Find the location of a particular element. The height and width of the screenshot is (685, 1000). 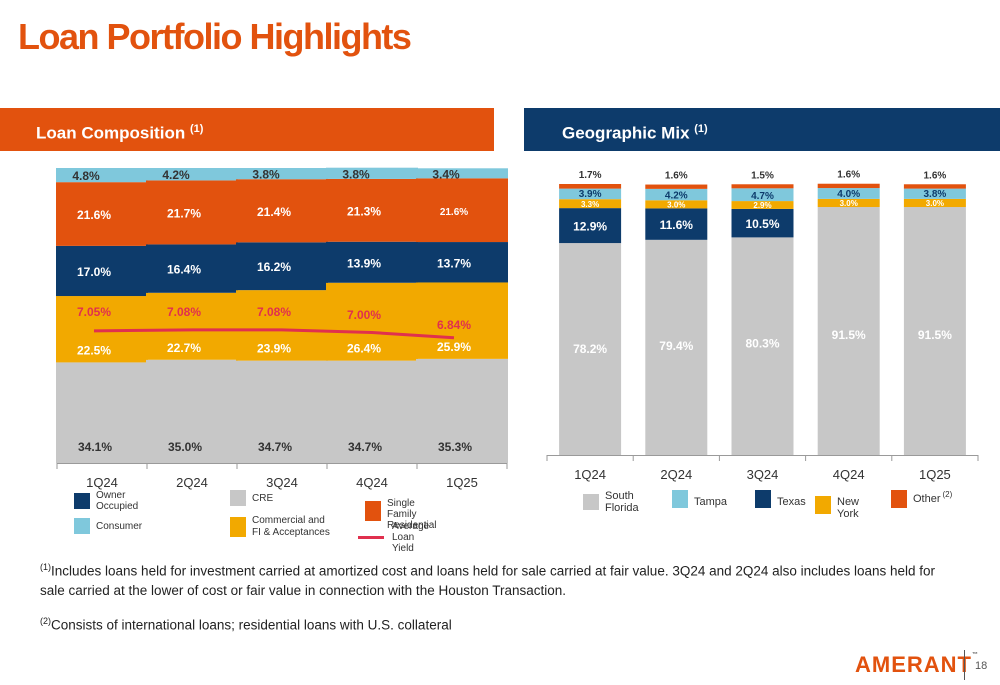

legend-swatch-consumer is located at coordinates (82, 526).